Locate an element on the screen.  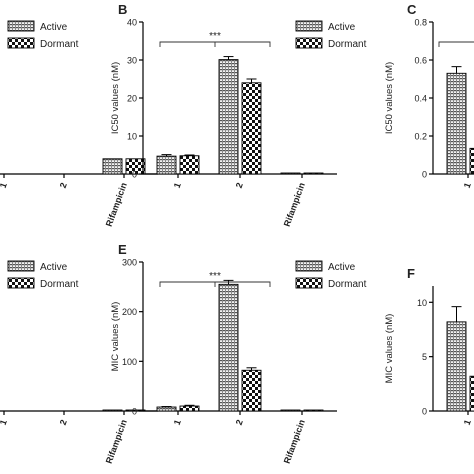
significance-bracket-C is located at coordinates (456, 44).